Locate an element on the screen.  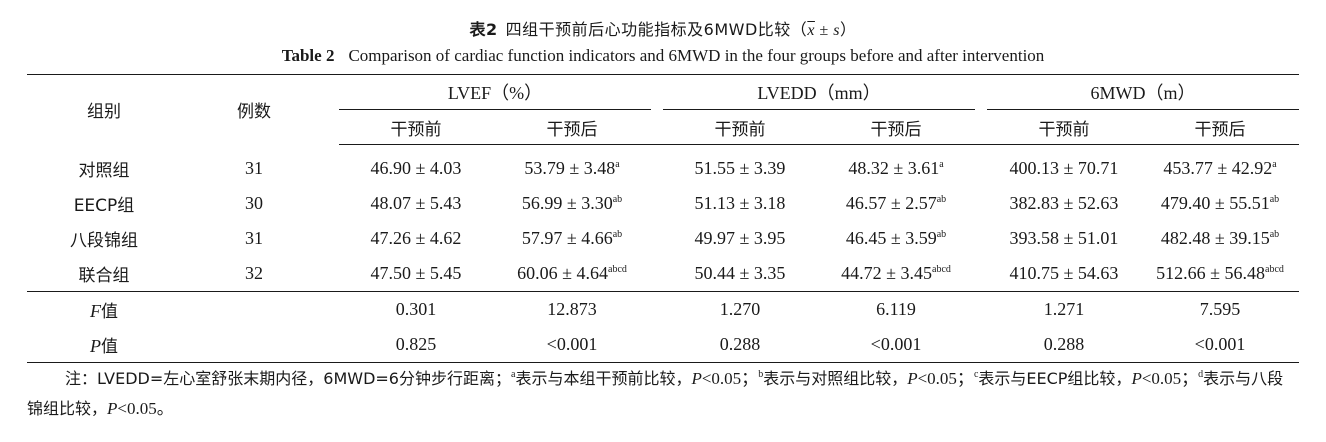
table-title-cn-text: 四组干预前后心功能指标及6MWD比较（ is located at coordinates (656, 29).